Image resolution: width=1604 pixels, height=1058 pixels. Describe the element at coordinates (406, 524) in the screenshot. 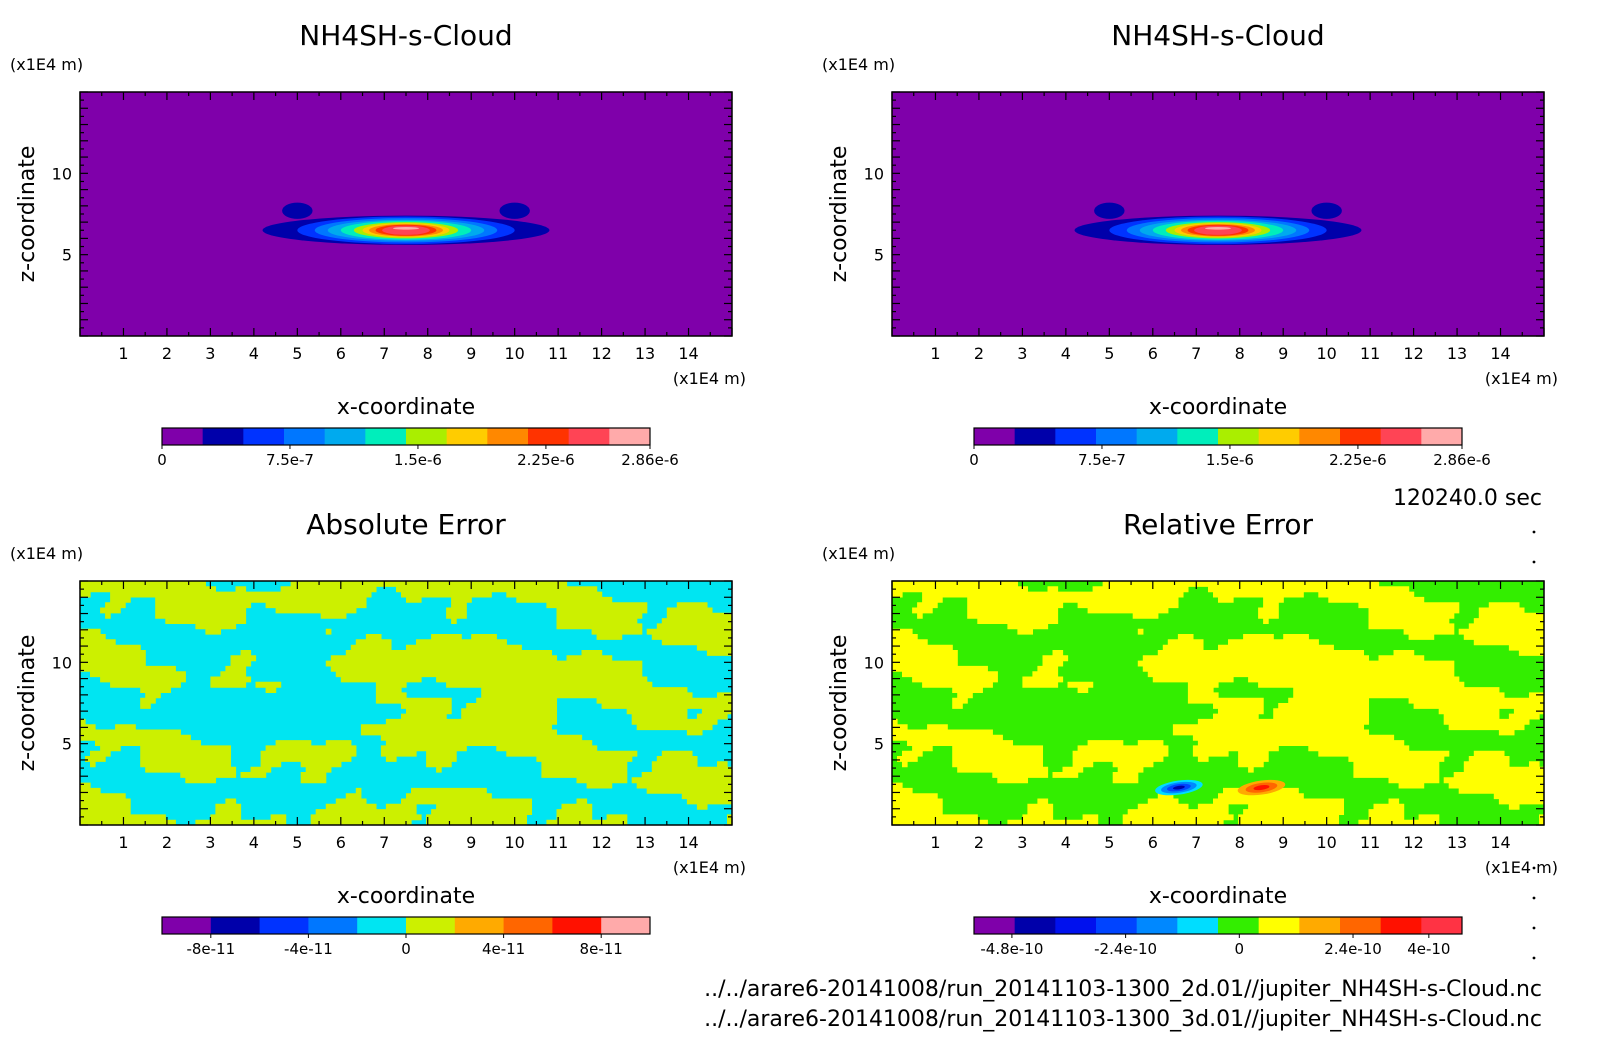

I see `chart-title: Absolute Error` at that location.